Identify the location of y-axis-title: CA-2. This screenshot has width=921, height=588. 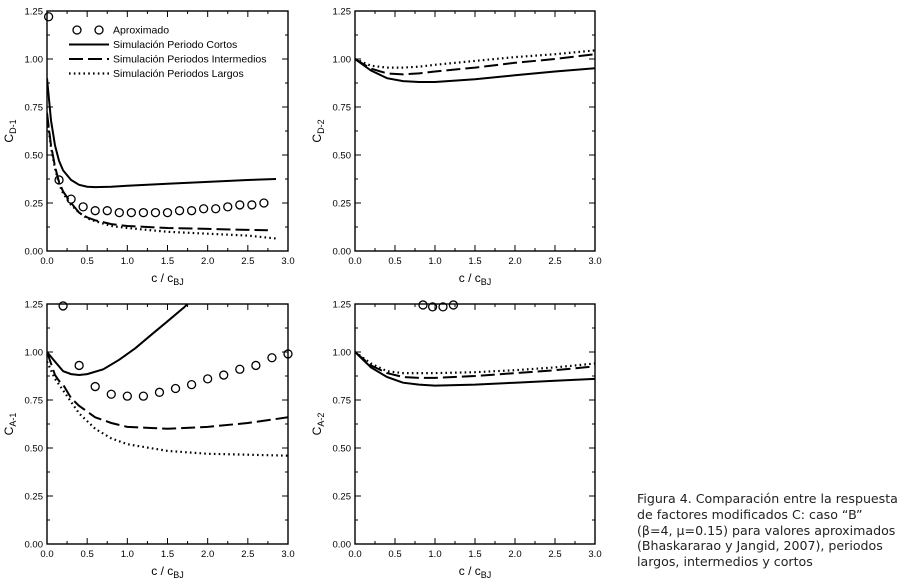
(318, 424).